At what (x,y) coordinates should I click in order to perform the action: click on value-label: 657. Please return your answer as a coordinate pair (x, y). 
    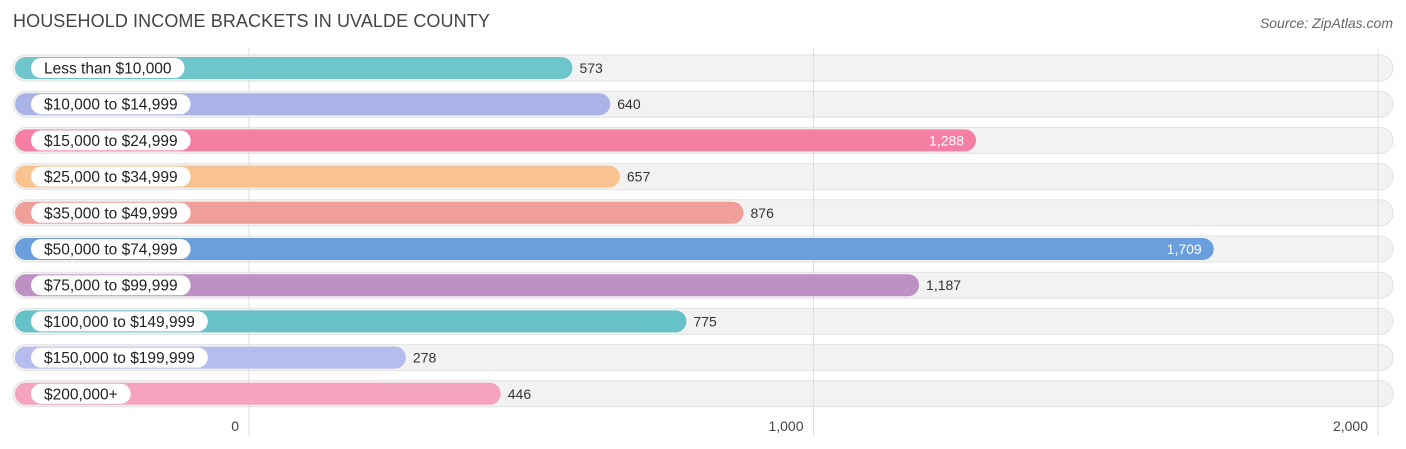
    Looking at the image, I should click on (639, 177).